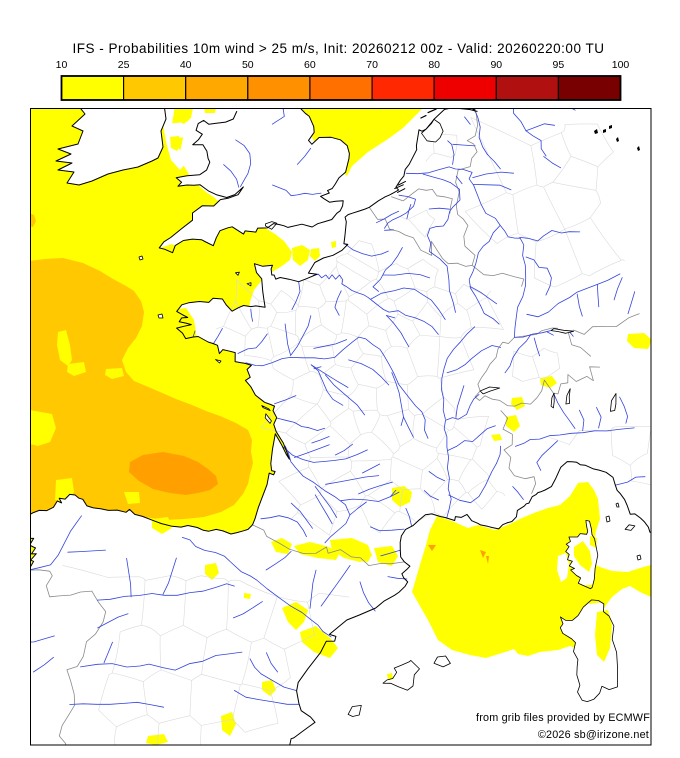 The height and width of the screenshot is (758, 680). Describe the element at coordinates (559, 65) in the screenshot. I see `svg-text: 95` at that location.